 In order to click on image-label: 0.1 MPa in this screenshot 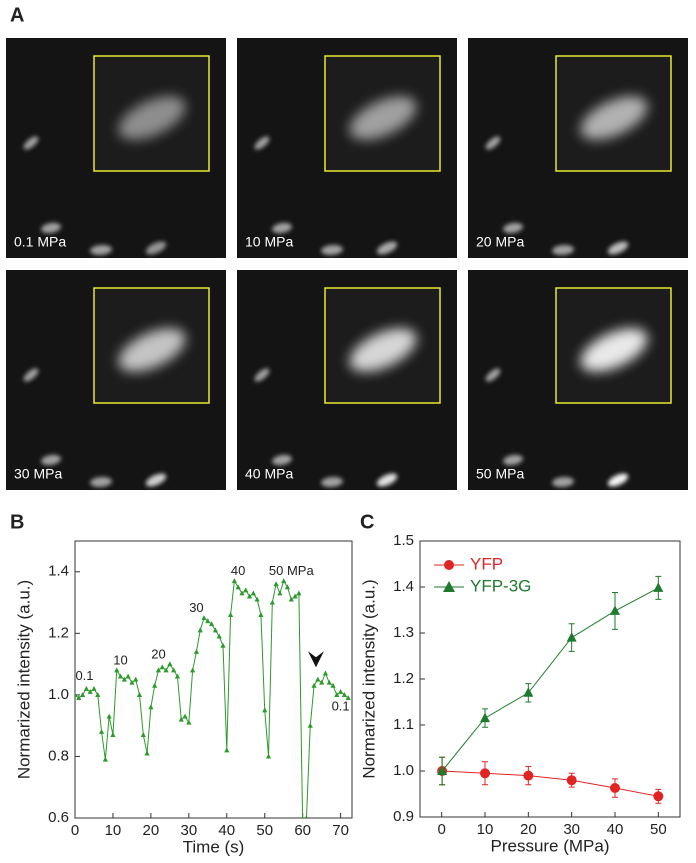, I will do `click(40, 242)`.